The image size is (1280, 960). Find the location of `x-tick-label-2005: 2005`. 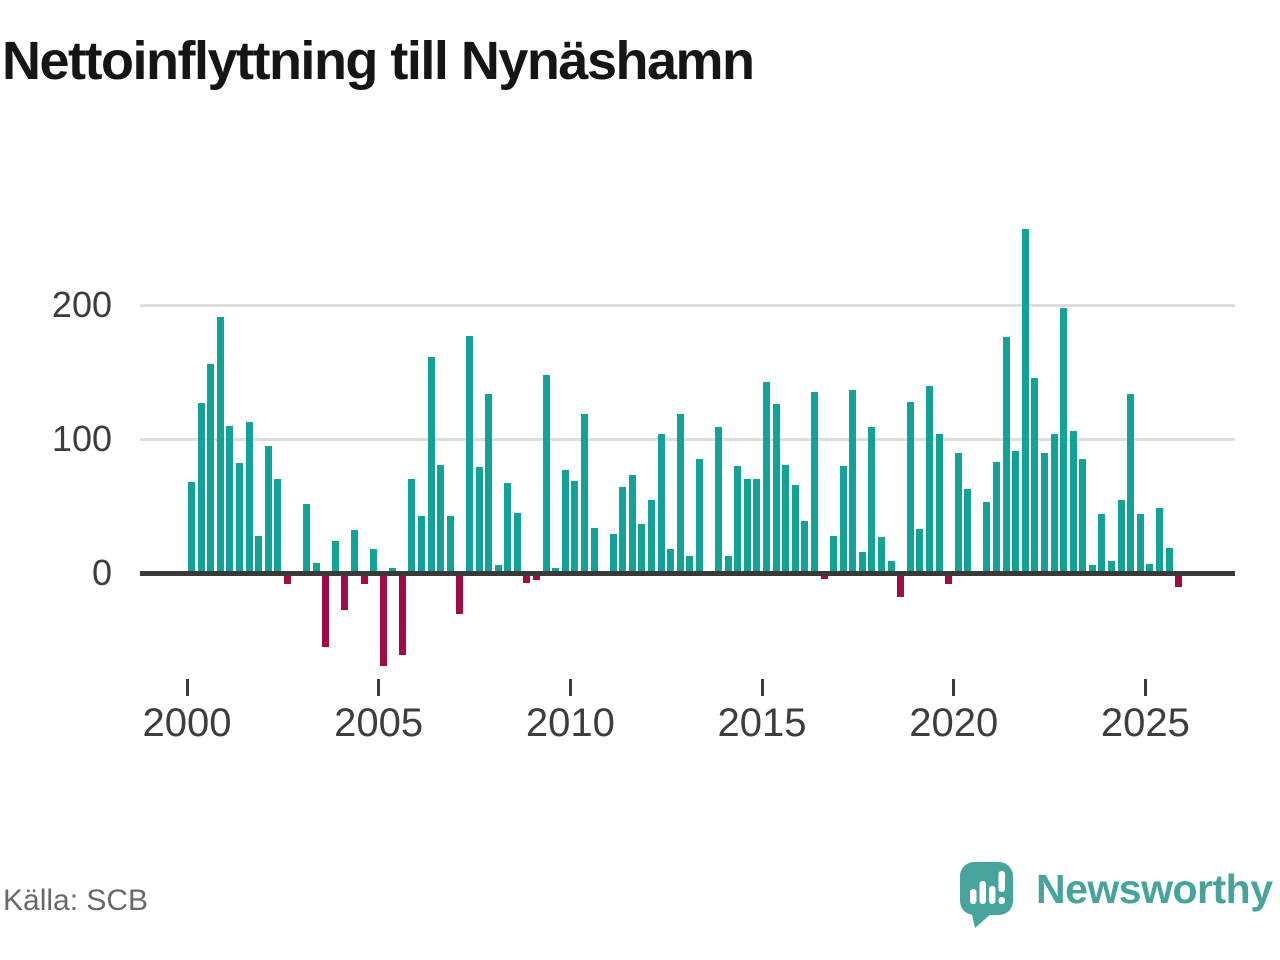

x-tick-label-2005: 2005 is located at coordinates (379, 723).